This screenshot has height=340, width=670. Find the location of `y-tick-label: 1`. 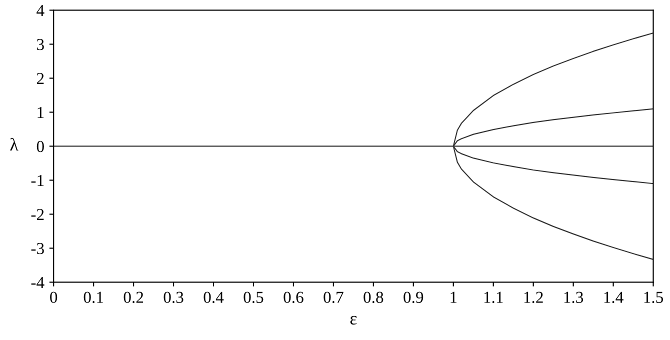

y-tick-label: 1 is located at coordinates (41, 112).